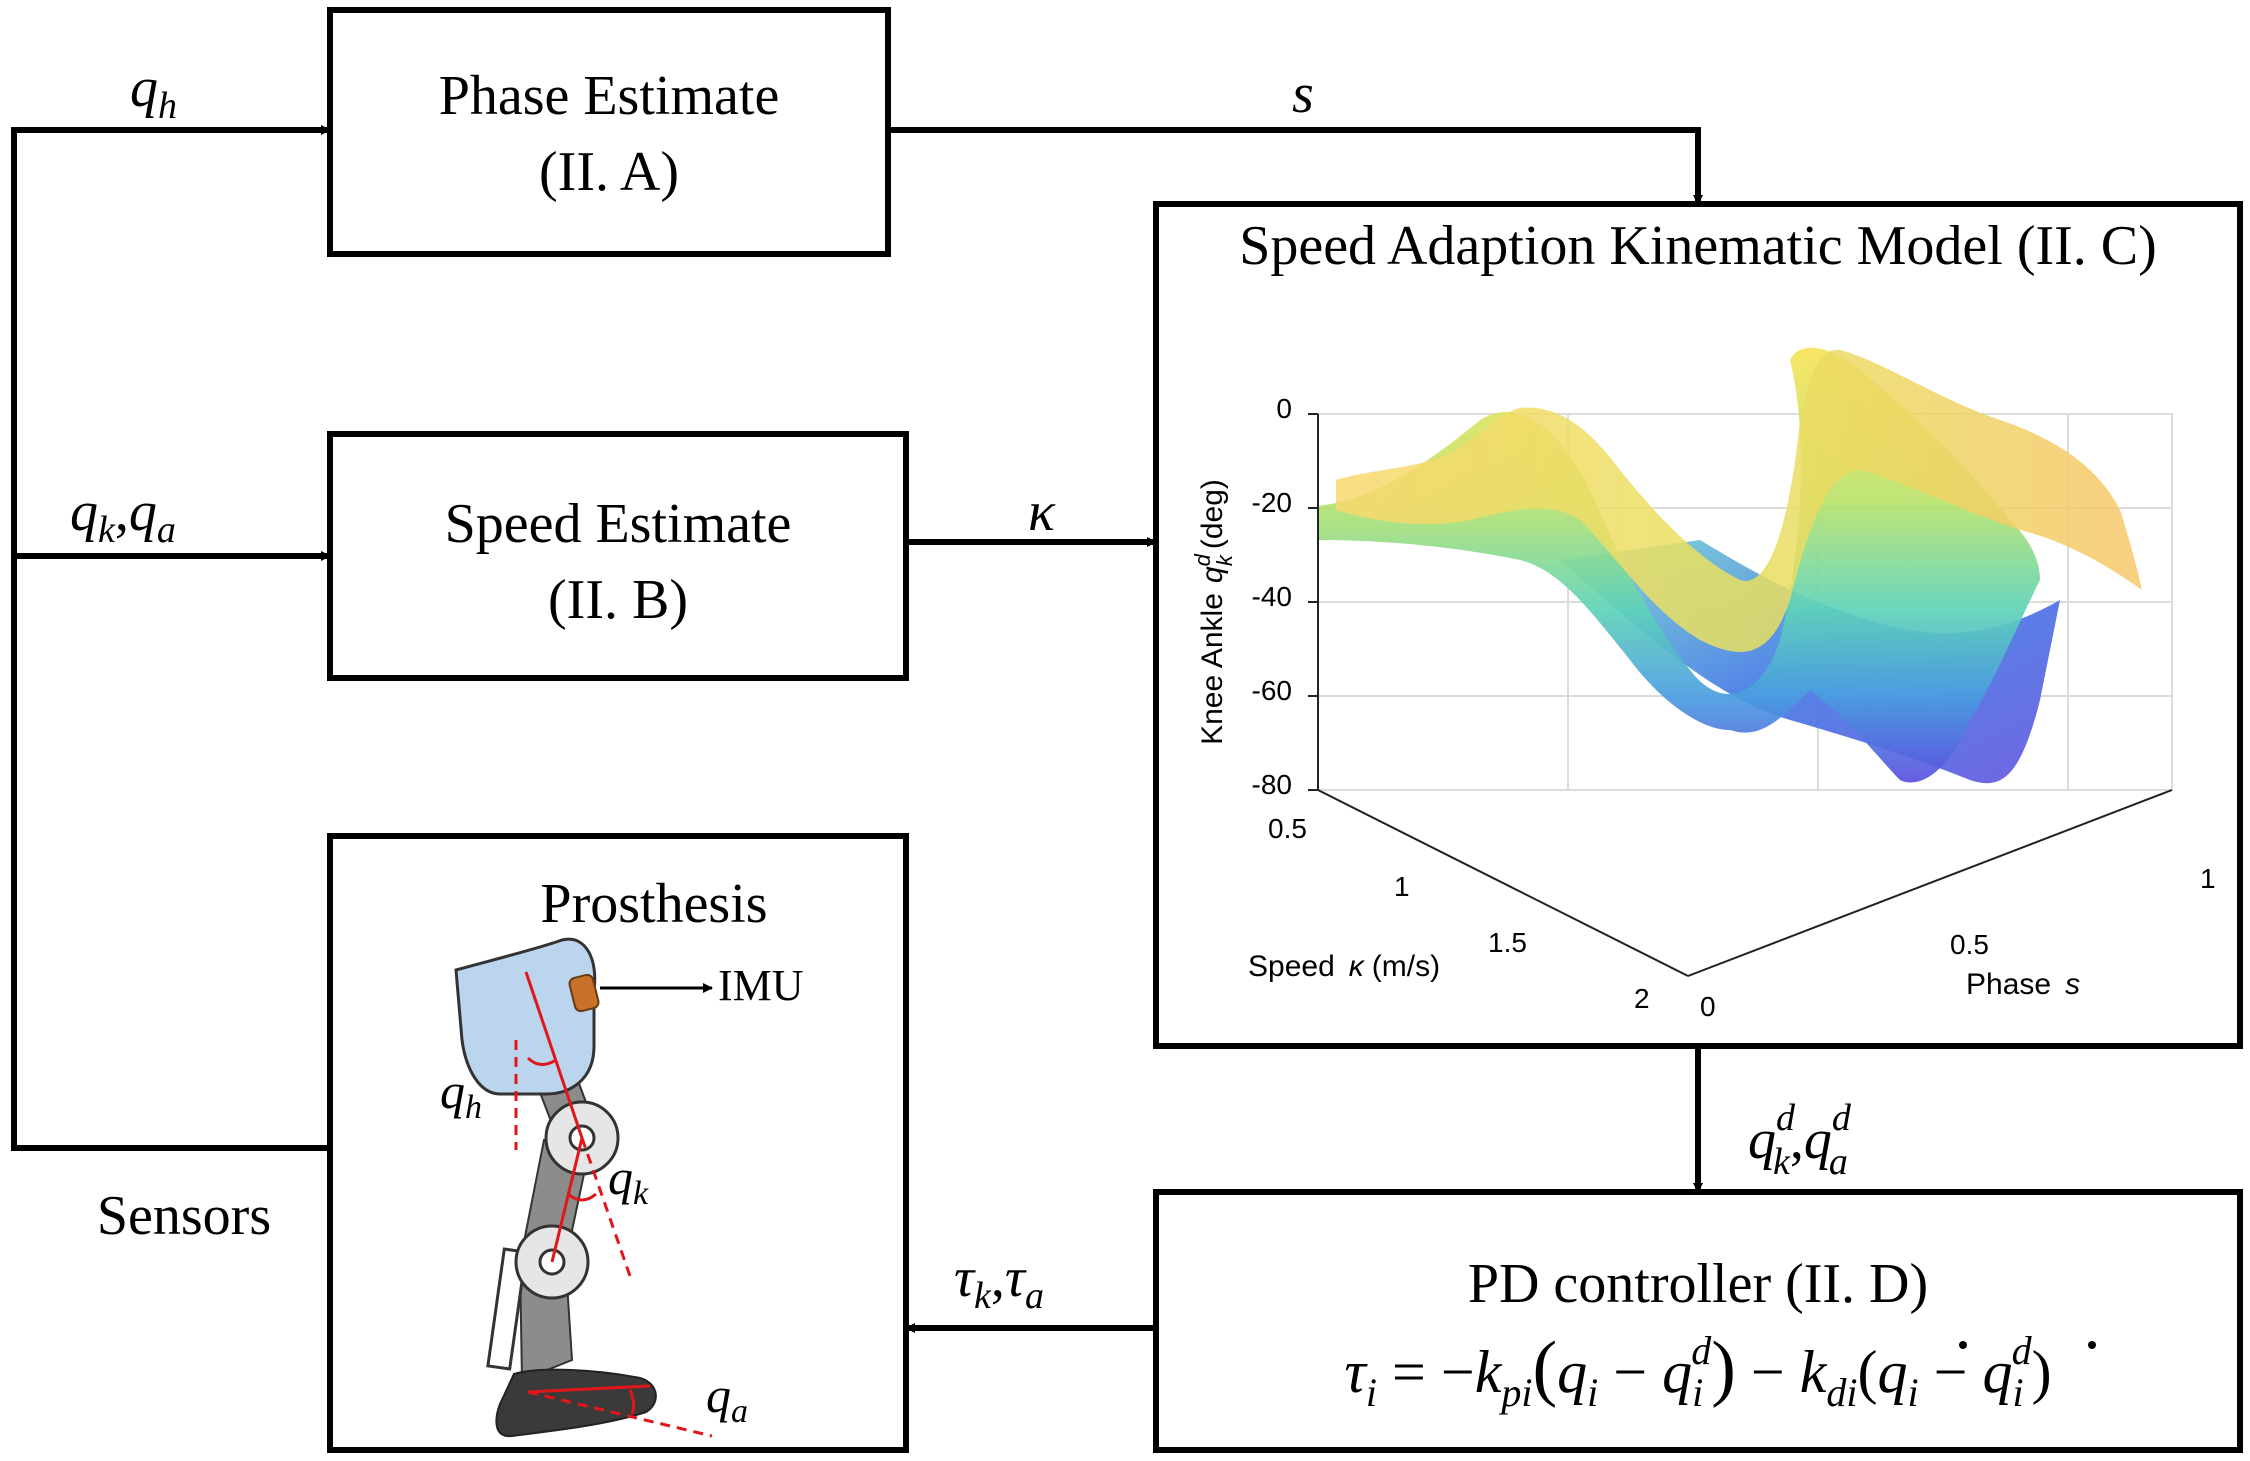 The image size is (2250, 1461). I want to click on phase-output-line, so click(1295, 166).